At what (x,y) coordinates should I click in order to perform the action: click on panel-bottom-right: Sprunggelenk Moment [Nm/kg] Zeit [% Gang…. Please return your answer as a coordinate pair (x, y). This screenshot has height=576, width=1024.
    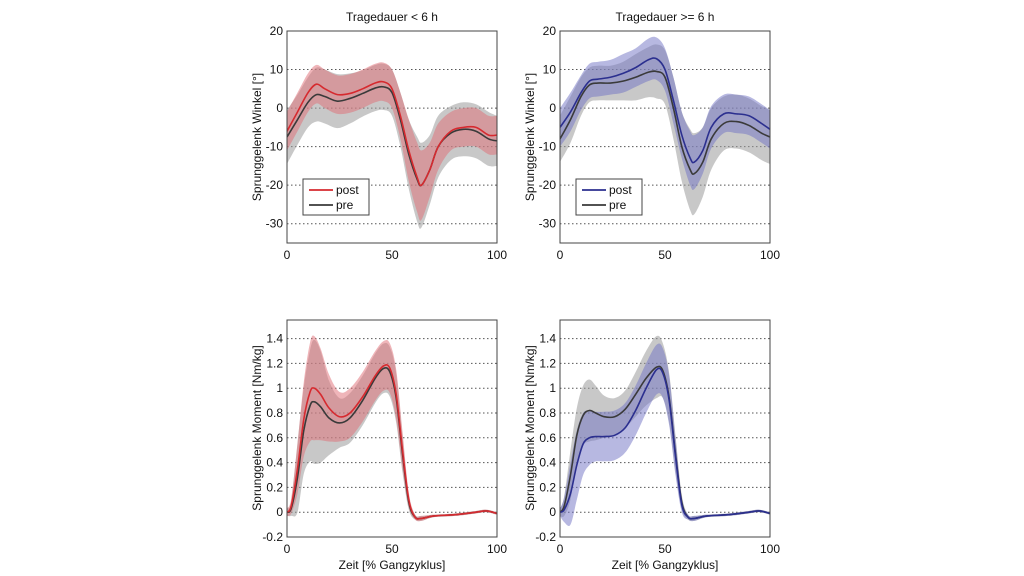
    Looking at the image, I should click on (651, 445).